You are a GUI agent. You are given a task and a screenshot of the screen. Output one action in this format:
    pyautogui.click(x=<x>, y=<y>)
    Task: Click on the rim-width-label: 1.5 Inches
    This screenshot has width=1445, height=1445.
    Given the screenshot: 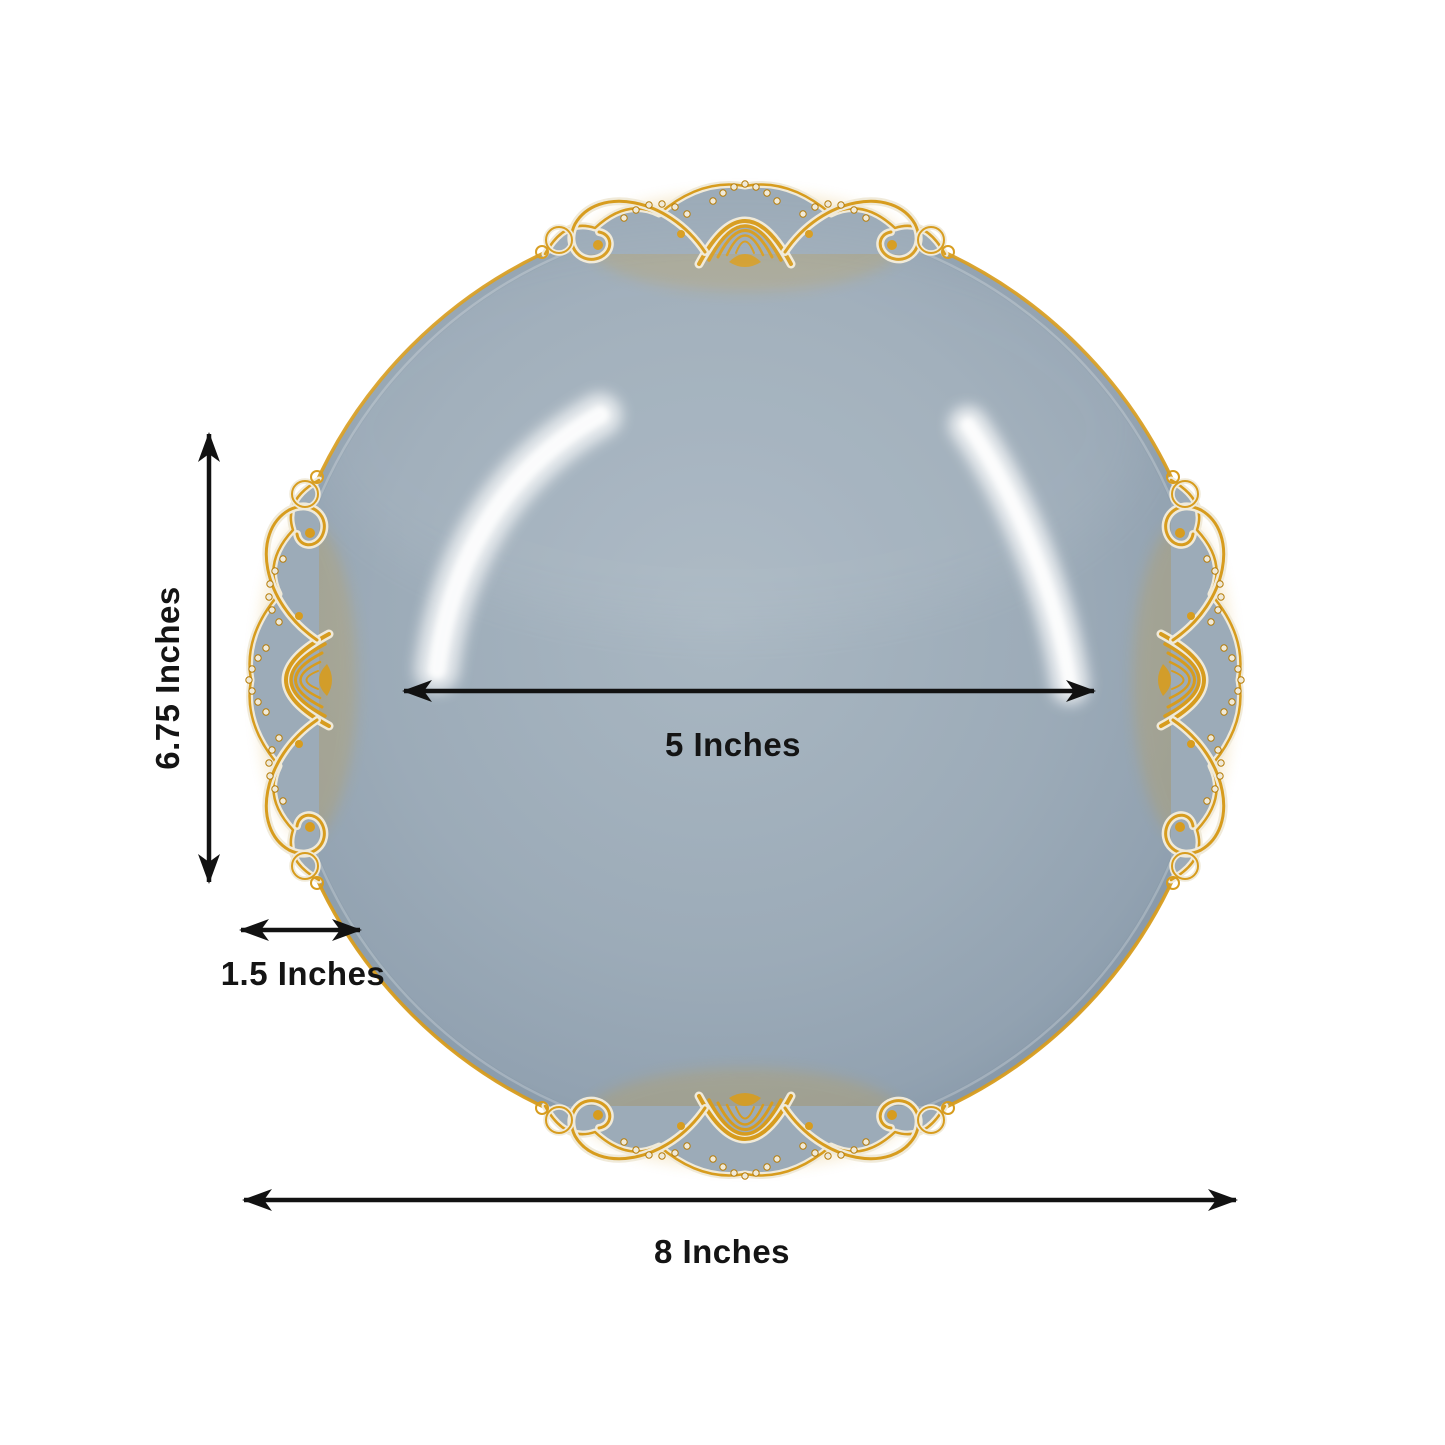 What is the action you would take?
    pyautogui.click(x=303, y=973)
    